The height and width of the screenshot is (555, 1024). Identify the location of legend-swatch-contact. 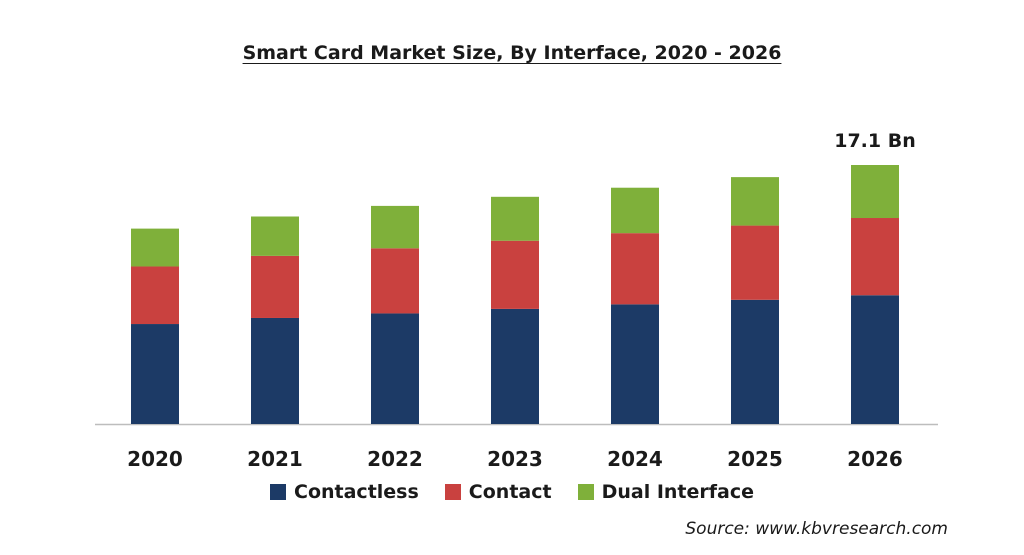
(452, 492).